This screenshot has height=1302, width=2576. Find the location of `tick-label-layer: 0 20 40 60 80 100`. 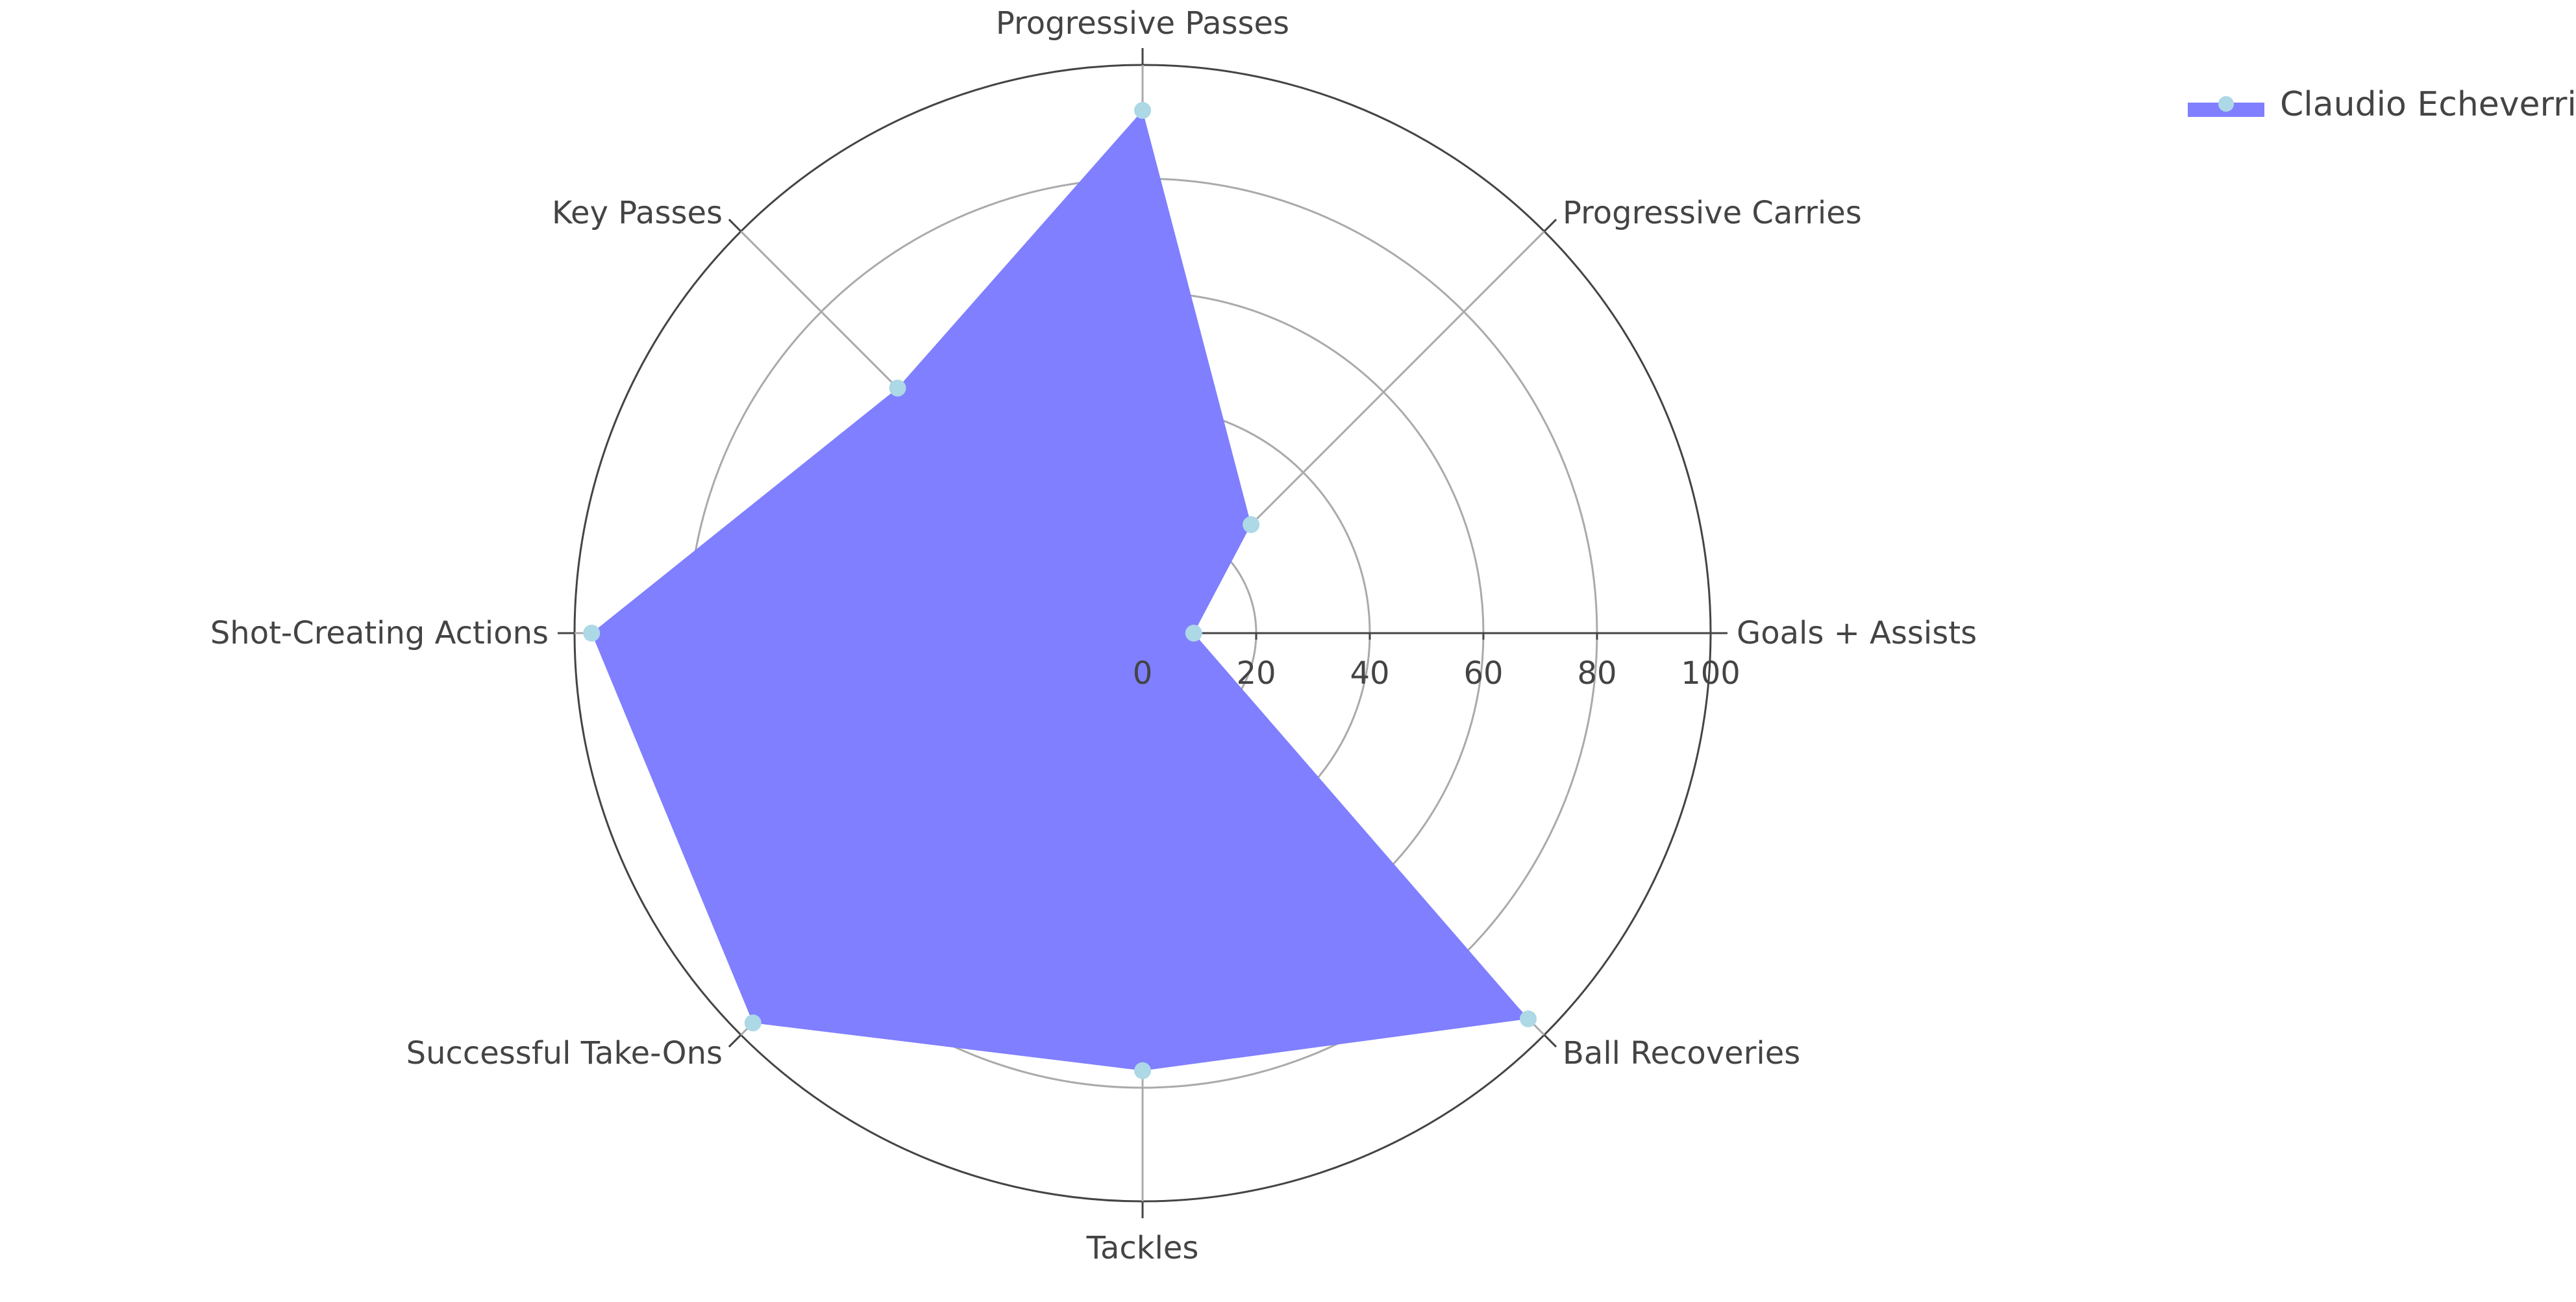

tick-label-layer: 0 20 40 60 80 100 is located at coordinates (1436, 673).